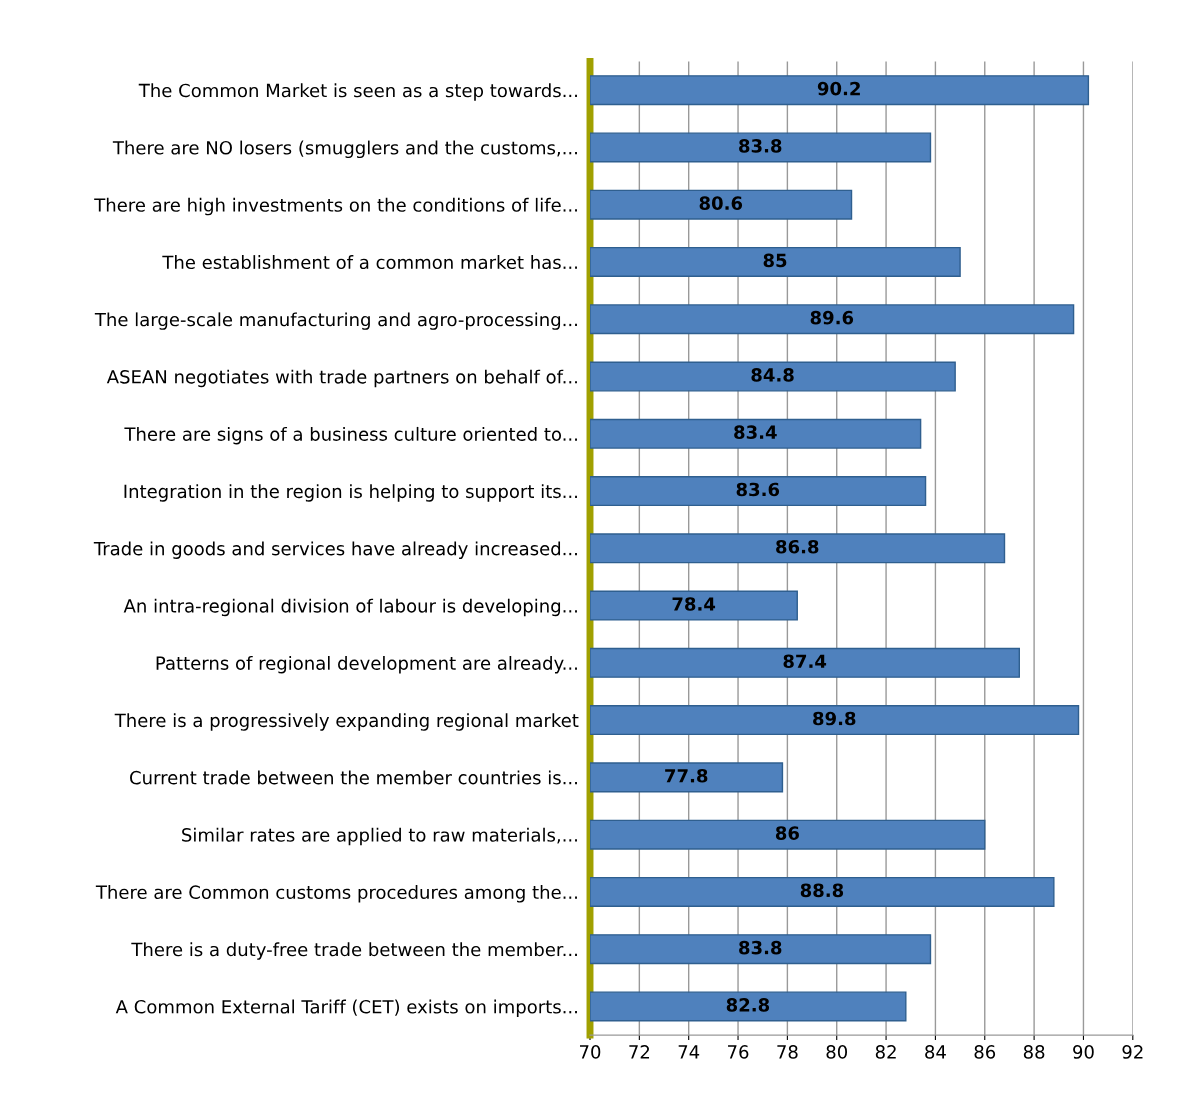  I want to click on x-tick-label: 74, so click(689, 1052).